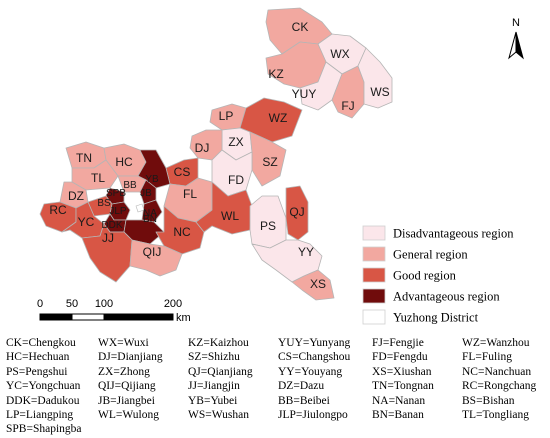 The image size is (550, 438). What do you see at coordinates (374, 296) in the screenshot?
I see `legend-swatch-advantageous` at bounding box center [374, 296].